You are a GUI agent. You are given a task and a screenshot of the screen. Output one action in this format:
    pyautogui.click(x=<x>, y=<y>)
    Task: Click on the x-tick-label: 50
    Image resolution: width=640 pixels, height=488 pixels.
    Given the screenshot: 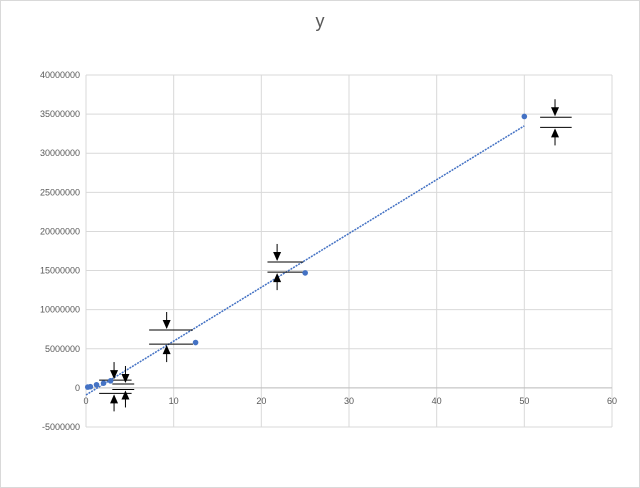 What is the action you would take?
    pyautogui.click(x=524, y=401)
    